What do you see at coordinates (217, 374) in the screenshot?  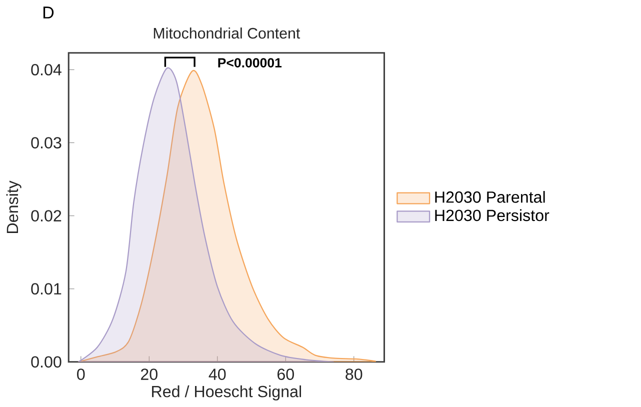 I see `x-tick-label: 40` at bounding box center [217, 374].